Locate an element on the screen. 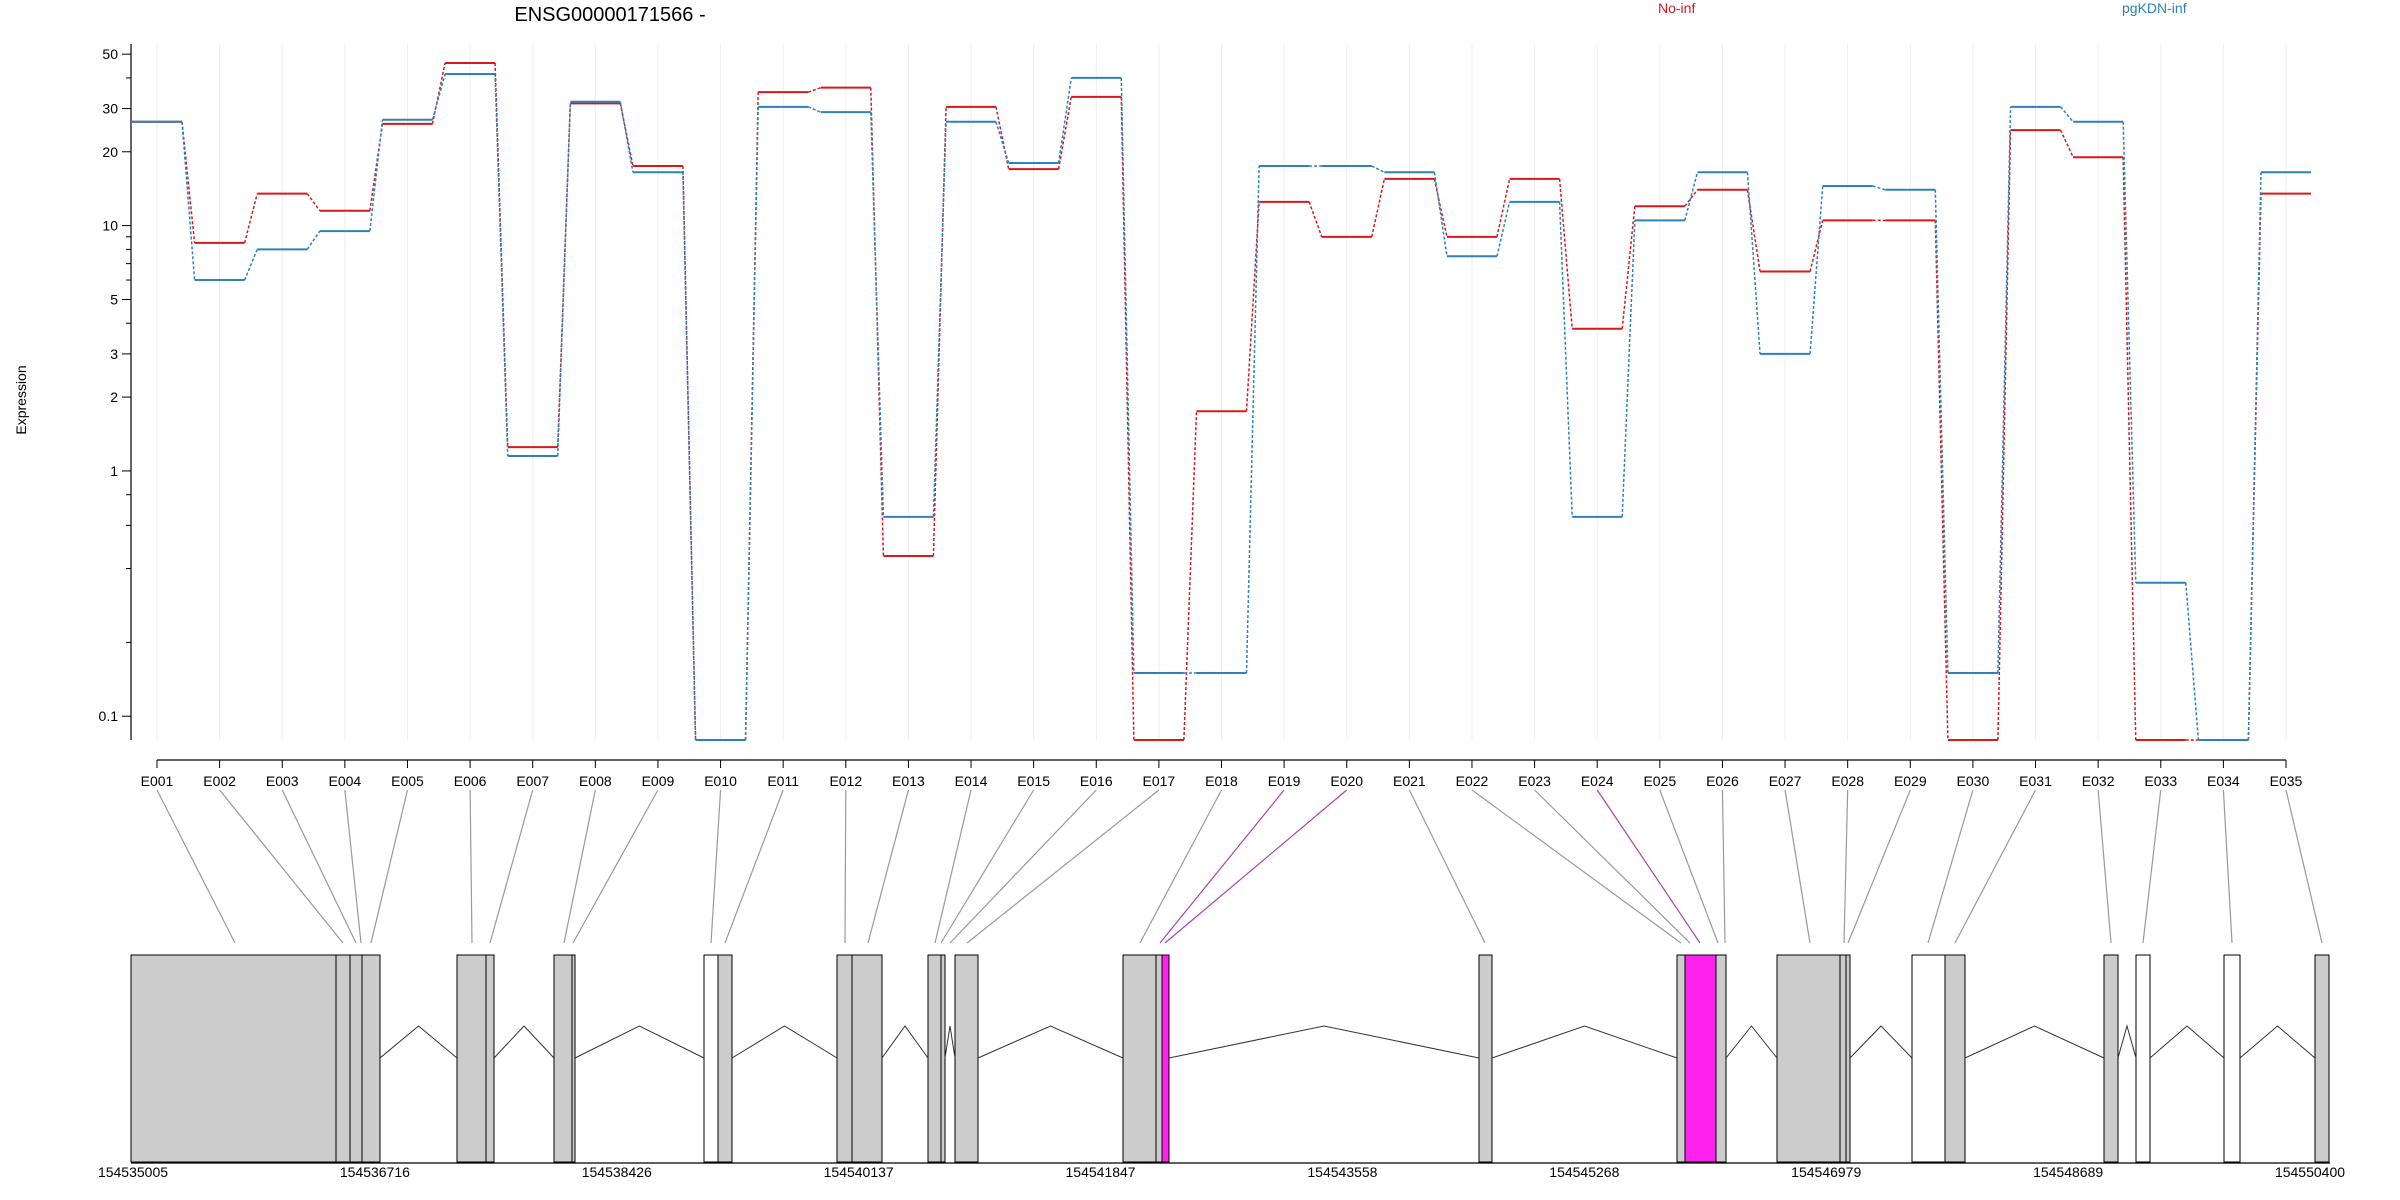 The image size is (2400, 1200). x-tick-label: E028 is located at coordinates (1847, 781).